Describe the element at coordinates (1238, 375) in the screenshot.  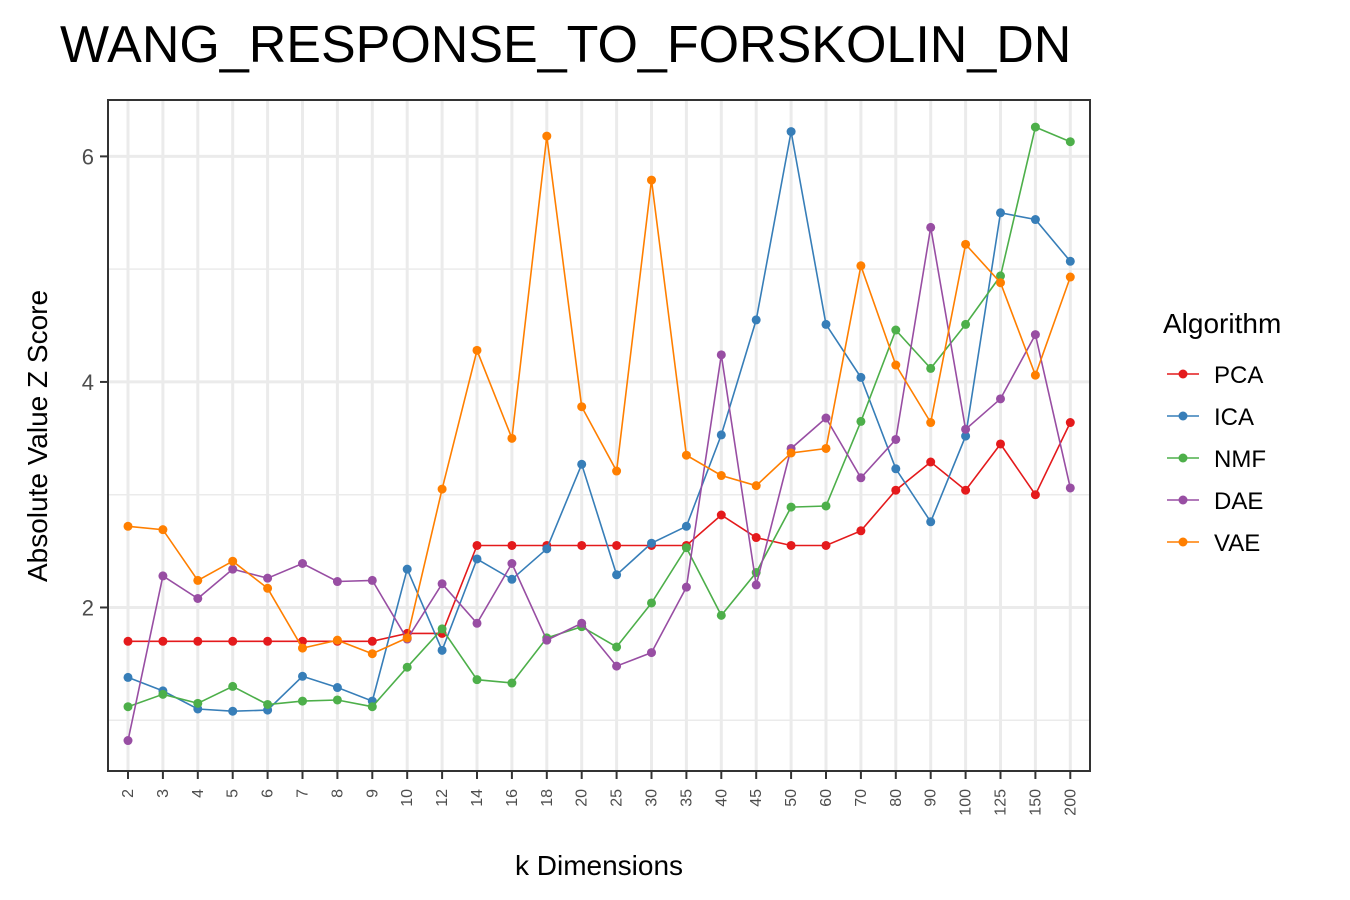
I see `legend-label: PCA` at that location.